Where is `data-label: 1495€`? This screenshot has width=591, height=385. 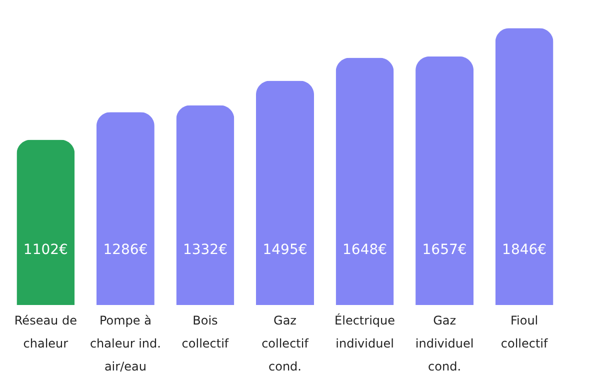
data-label: 1495€ is located at coordinates (285, 250).